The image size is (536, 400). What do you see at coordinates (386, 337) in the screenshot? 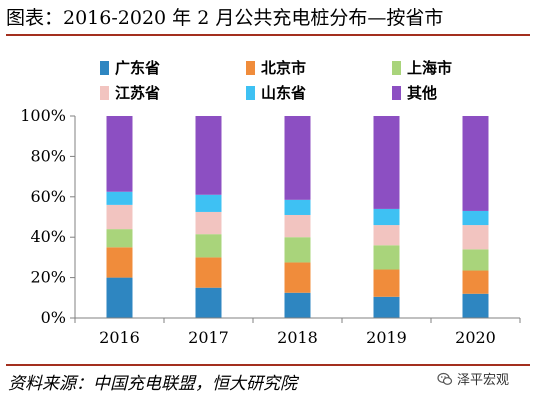
I see `x-tick-label: 2019` at bounding box center [386, 337].